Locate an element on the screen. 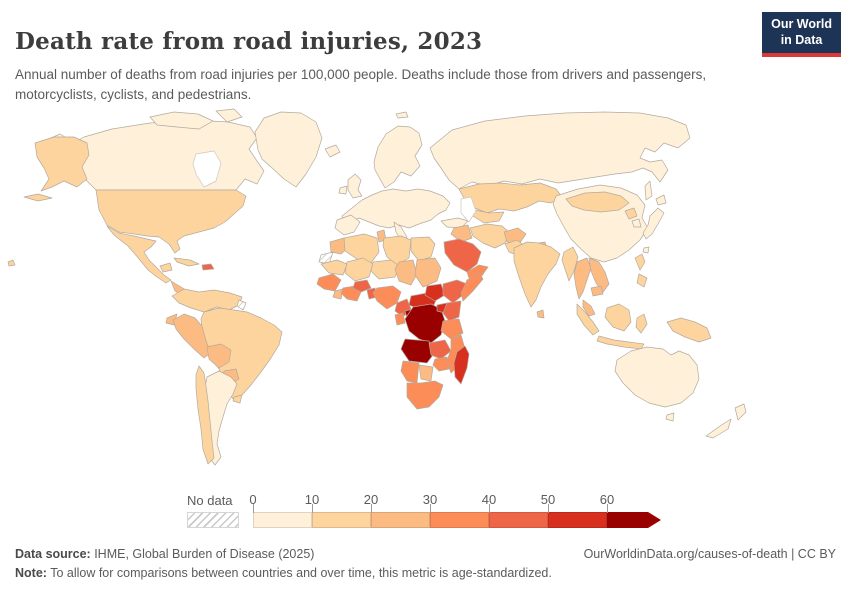 The image size is (850, 600). country-new-zealand-south-island is located at coordinates (718, 428).